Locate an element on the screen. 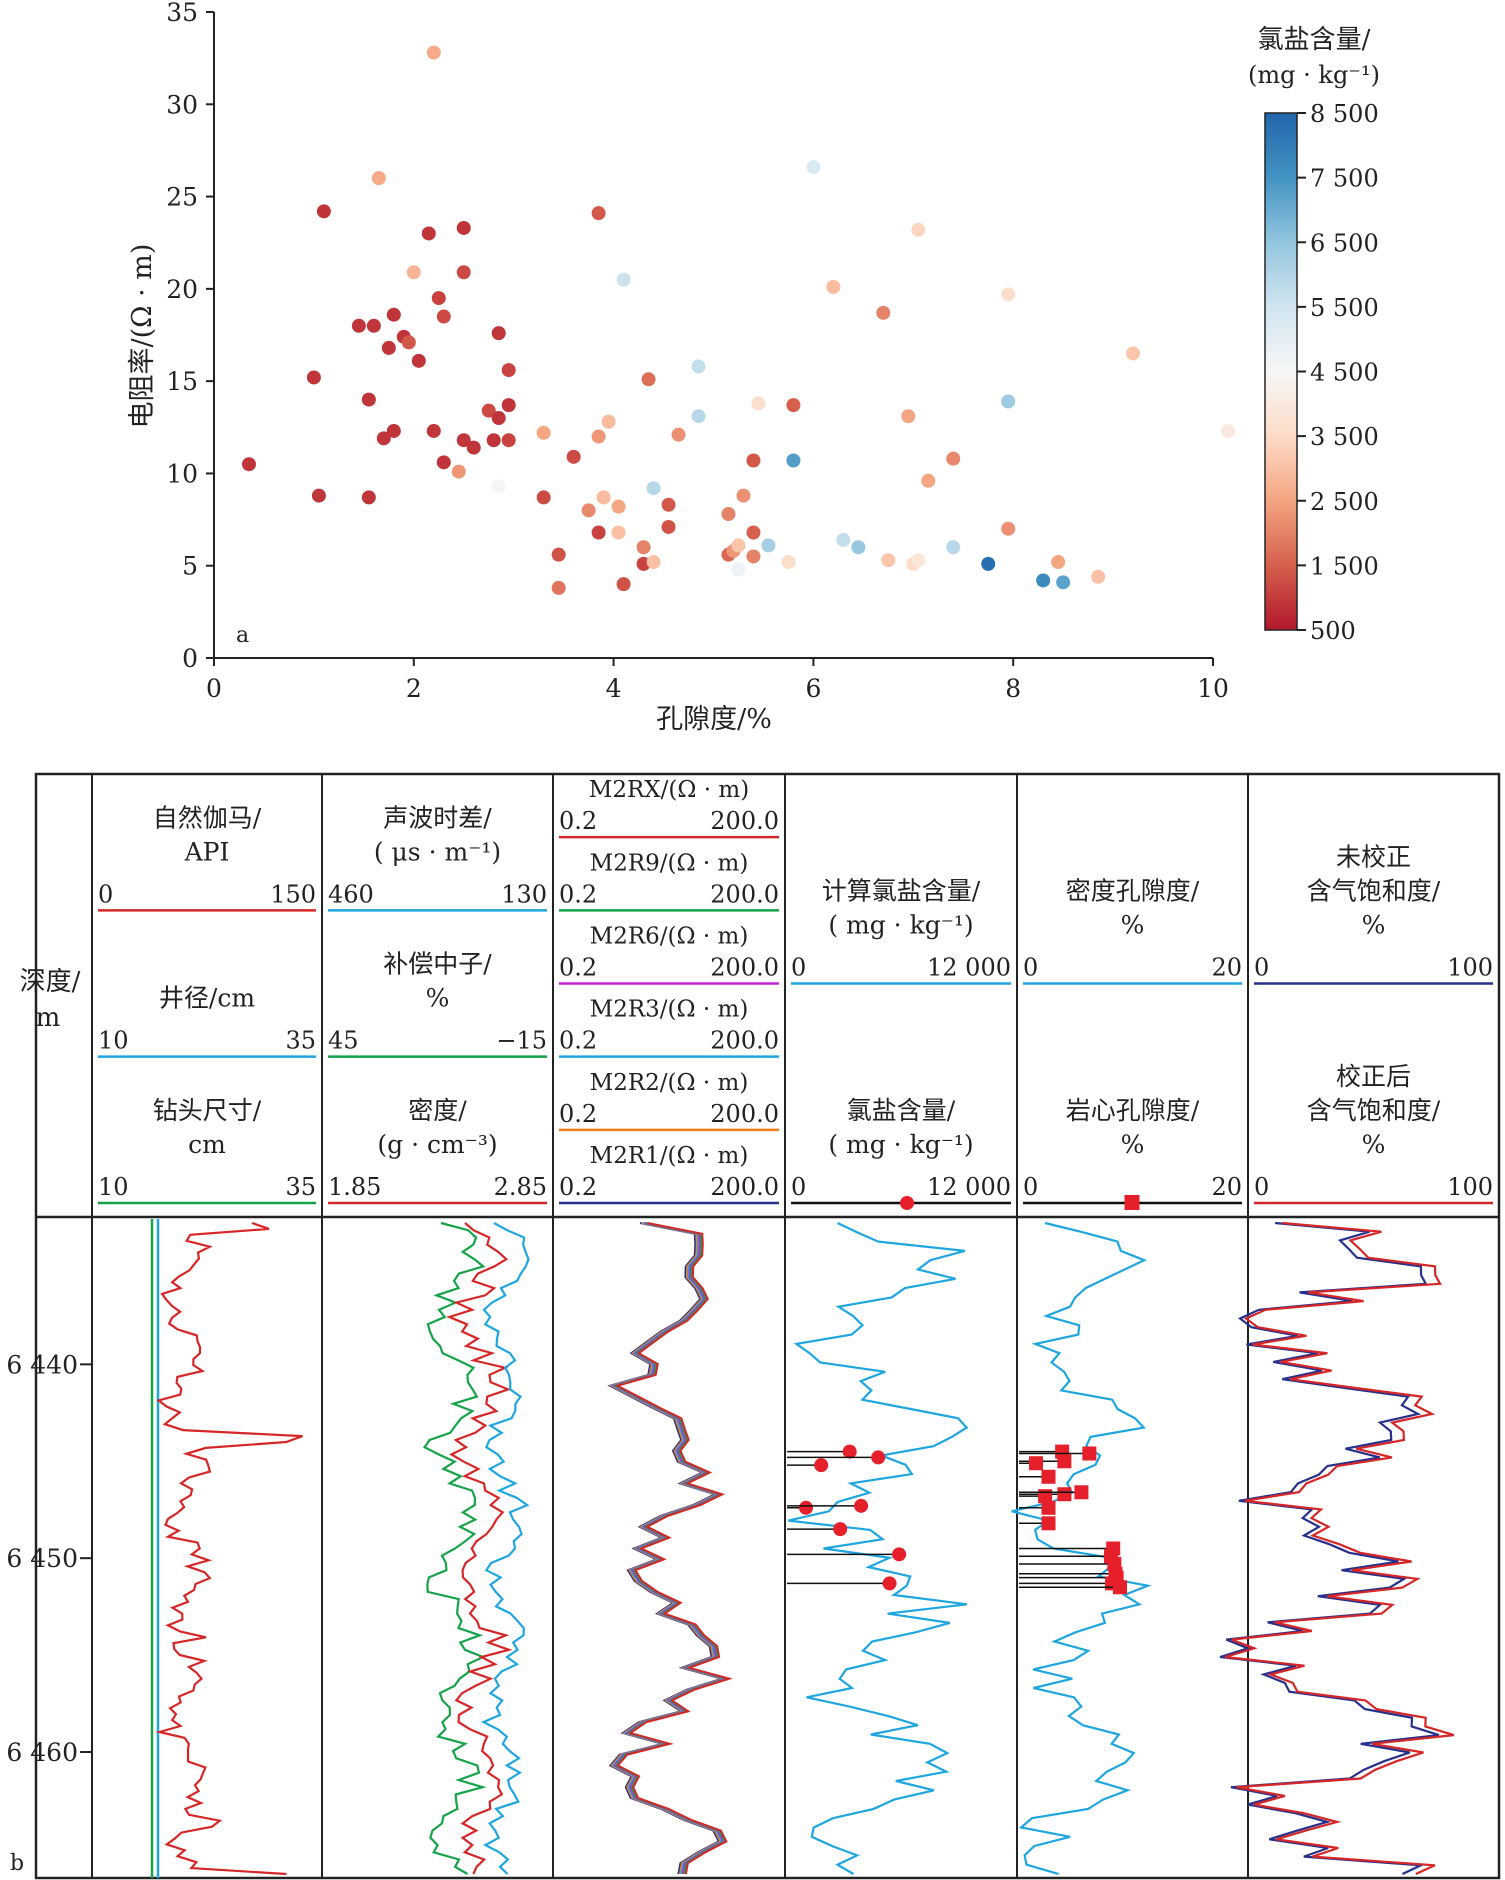  colorbar-tick-label: 500 is located at coordinates (1333, 631).